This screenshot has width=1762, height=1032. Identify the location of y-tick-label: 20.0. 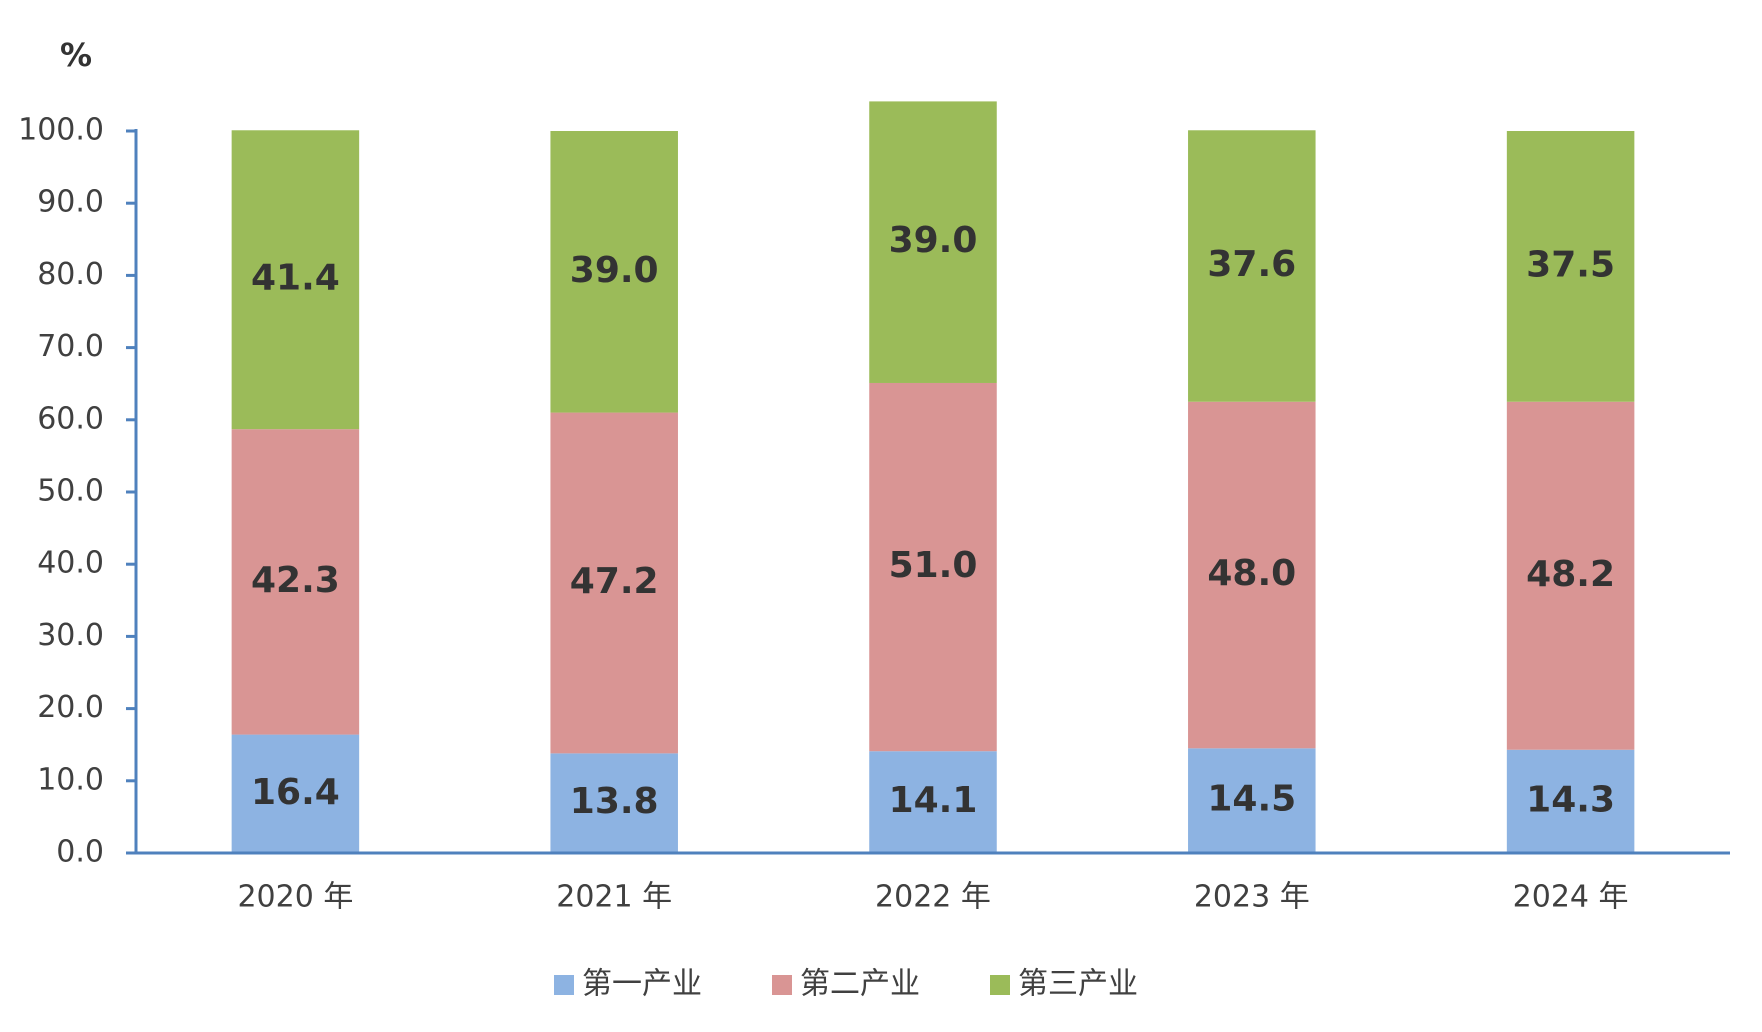
(70, 707).